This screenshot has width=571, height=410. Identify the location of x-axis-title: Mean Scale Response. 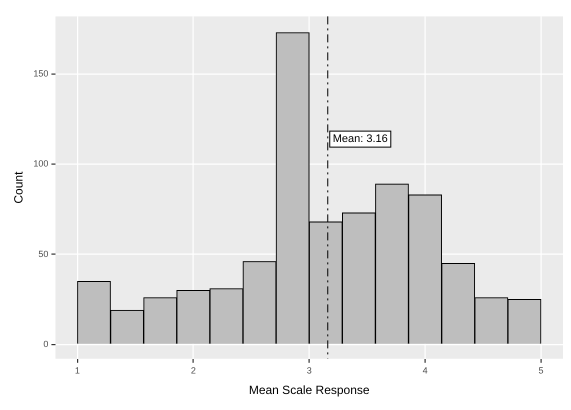
(309, 390).